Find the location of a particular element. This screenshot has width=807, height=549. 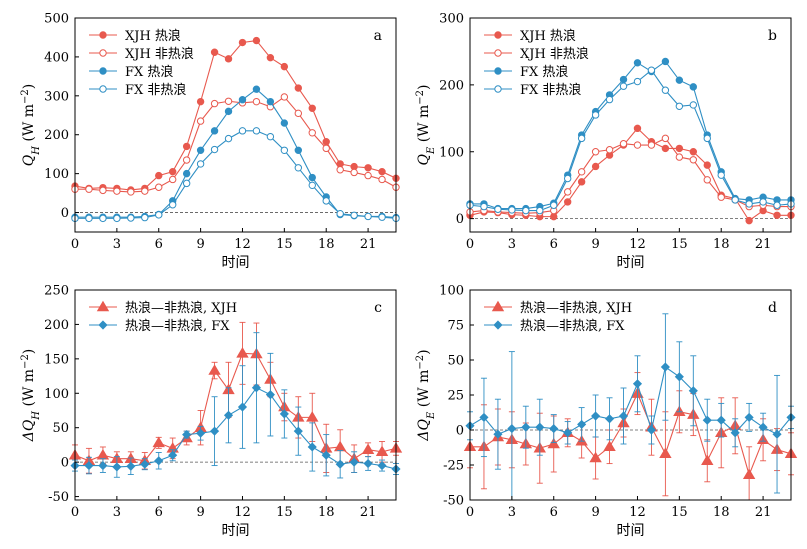

y-tick-label: 300 is located at coordinates (56, 96).